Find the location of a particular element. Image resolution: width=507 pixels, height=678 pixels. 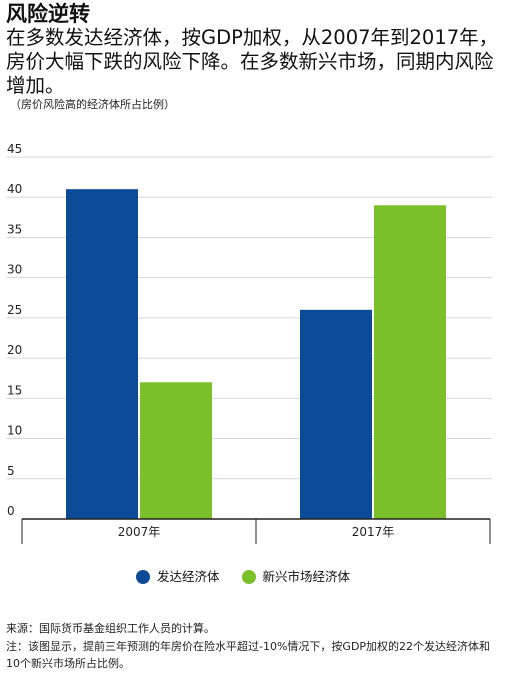

y-tick-label: 15 is located at coordinates (14, 390).